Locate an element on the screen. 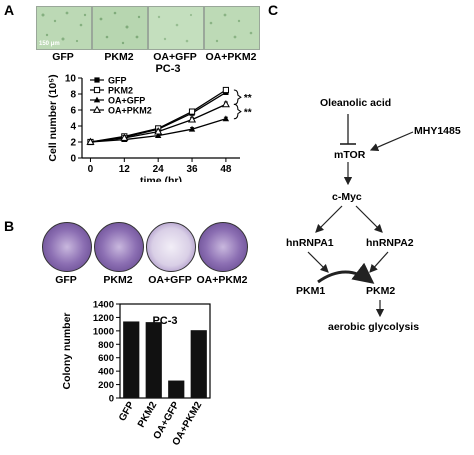 The width and height of the screenshot is (474, 455). y-axis-label: Colony number is located at coordinates (67, 350).